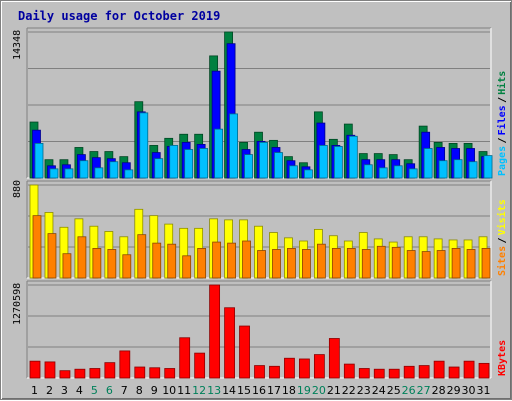 The height and width of the screenshot is (401, 512). What do you see at coordinates (502, 120) in the screenshot?
I see `side-label-files: Files` at bounding box center [502, 120].